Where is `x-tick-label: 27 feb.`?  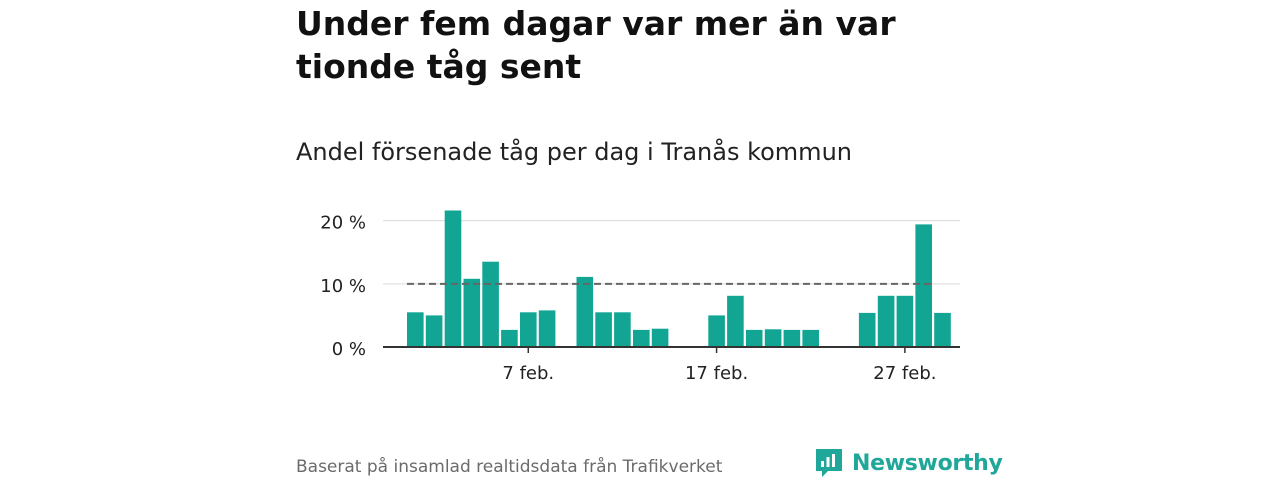
x-tick-label: 27 feb. is located at coordinates (904, 373).